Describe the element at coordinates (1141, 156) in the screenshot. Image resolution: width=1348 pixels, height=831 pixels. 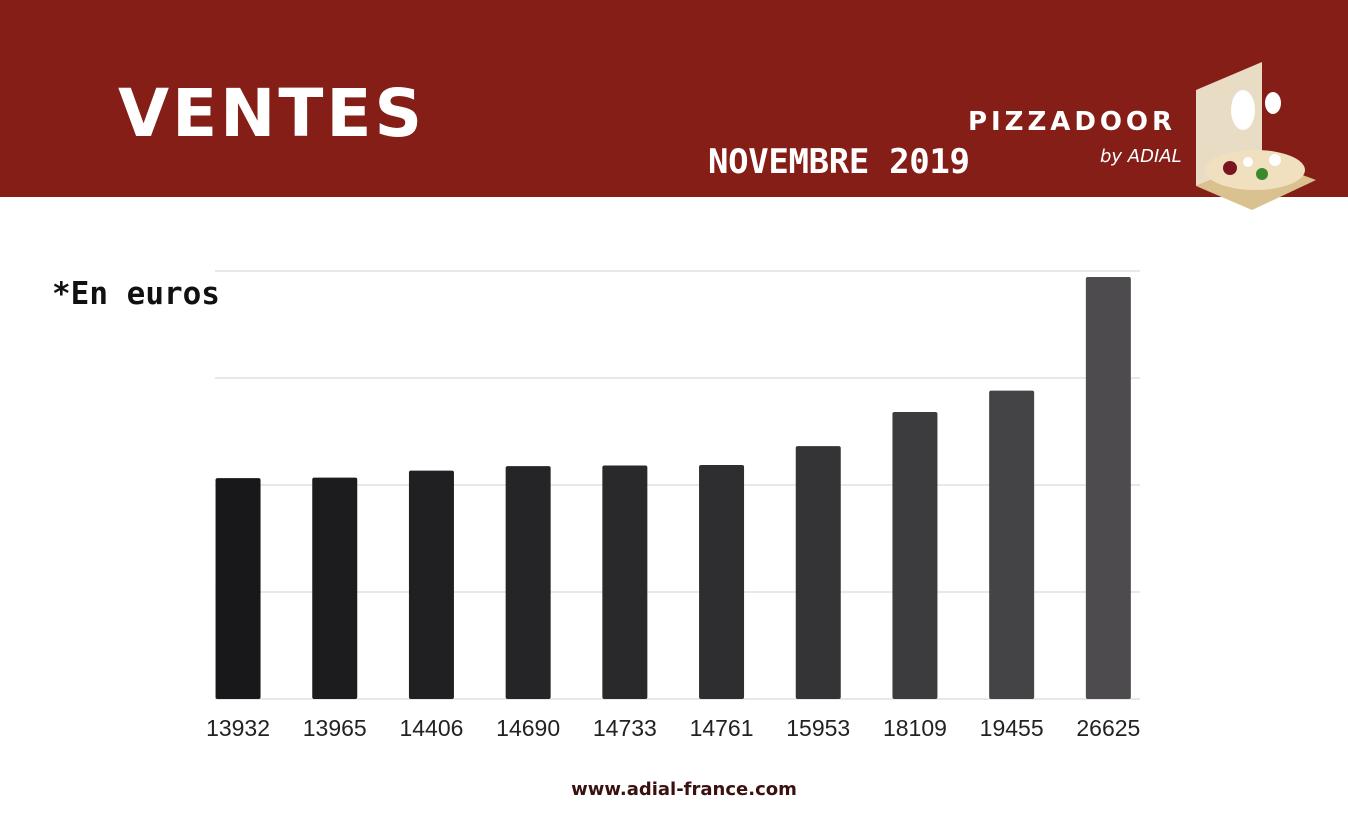
I see `logo-tagline: by ADIAL` at that location.